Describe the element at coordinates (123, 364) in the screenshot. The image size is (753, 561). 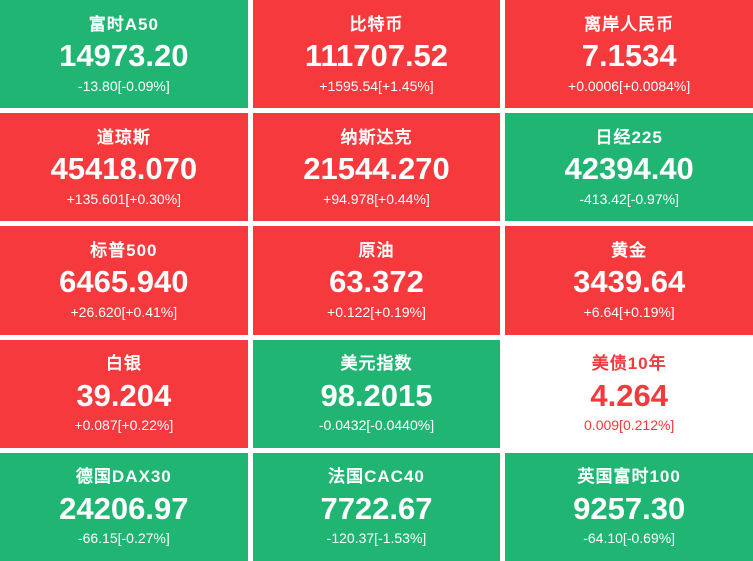
I see `market-name: 白银` at that location.